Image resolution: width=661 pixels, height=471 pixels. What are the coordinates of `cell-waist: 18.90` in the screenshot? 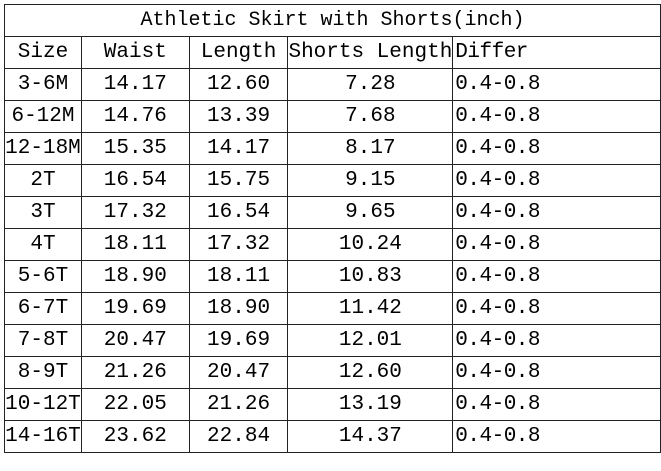 It's located at (135, 276).